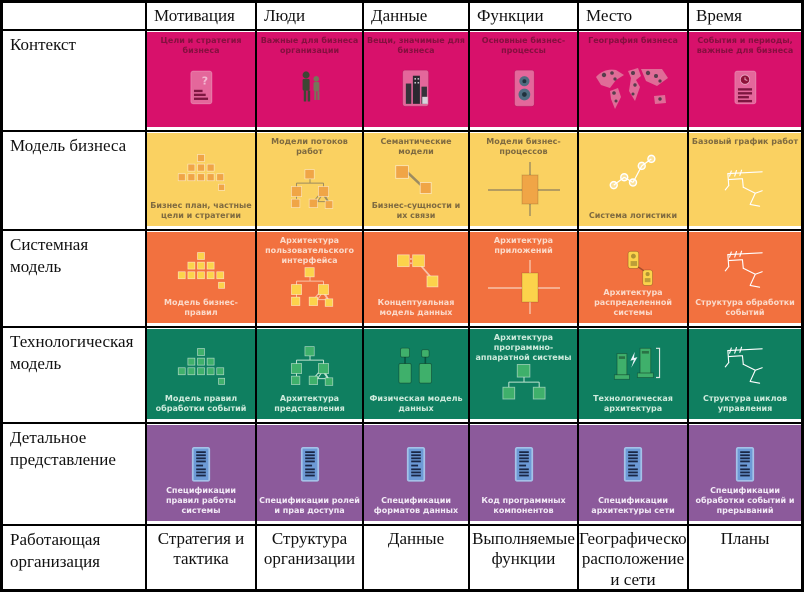  Describe the element at coordinates (201, 465) in the screenshot. I see `document-spec-icon` at that location.